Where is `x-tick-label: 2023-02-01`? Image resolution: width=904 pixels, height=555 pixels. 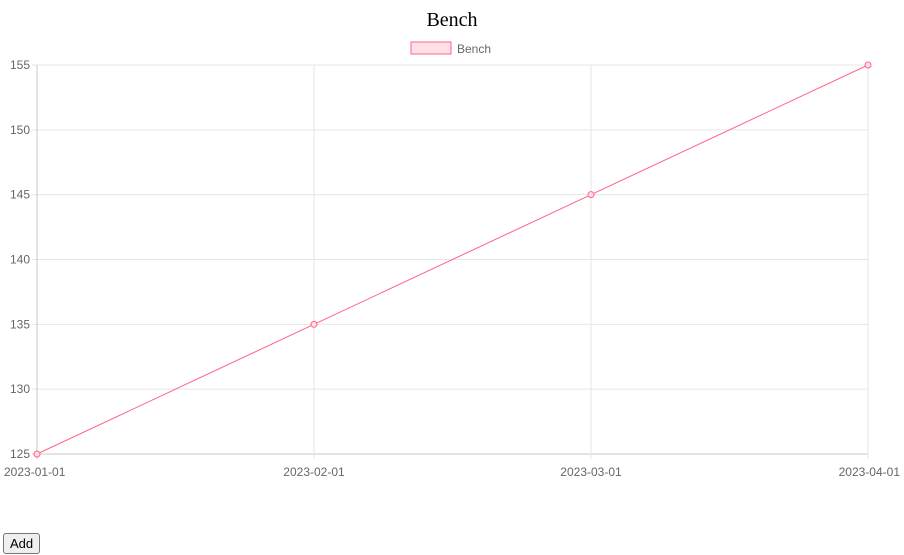
x-tick-label: 2023-02-01 is located at coordinates (314, 472).